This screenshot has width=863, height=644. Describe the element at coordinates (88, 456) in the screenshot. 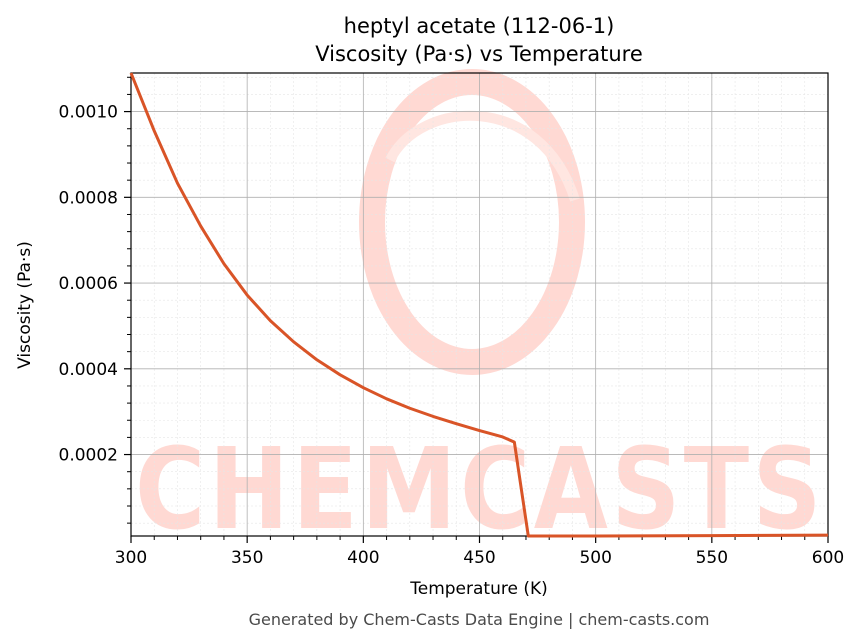

I see `y-tick-label: 0.0002` at that location.